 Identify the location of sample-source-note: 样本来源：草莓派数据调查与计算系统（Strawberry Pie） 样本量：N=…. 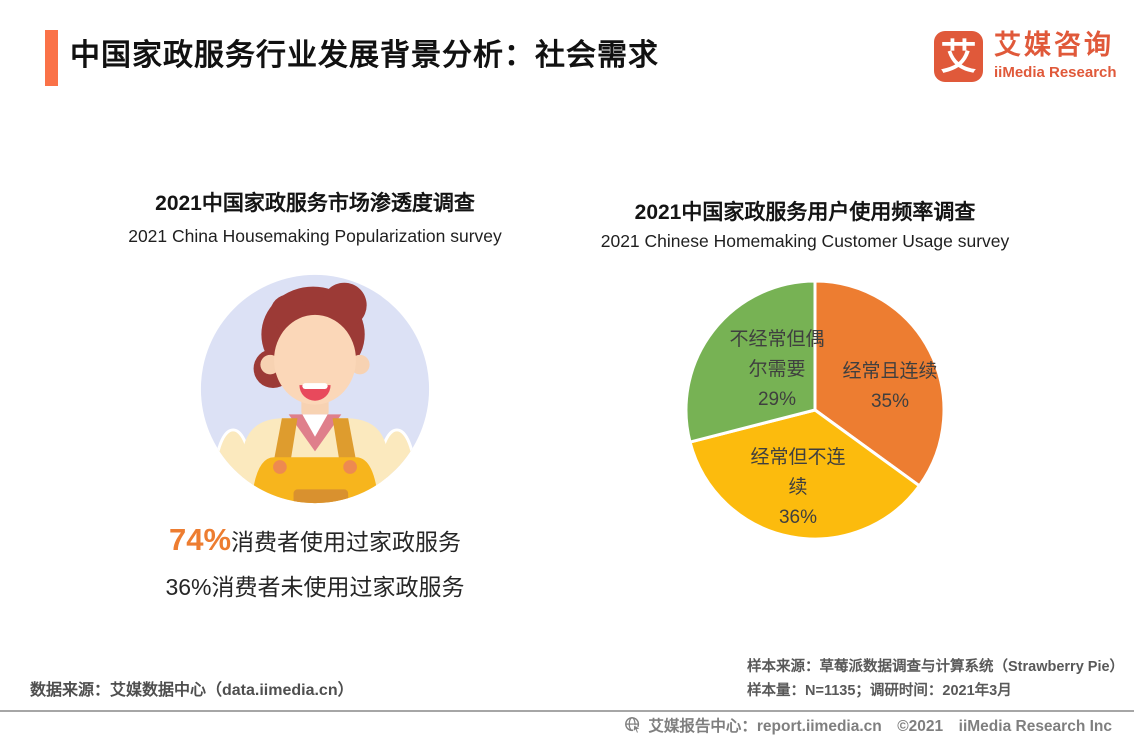
(935, 679).